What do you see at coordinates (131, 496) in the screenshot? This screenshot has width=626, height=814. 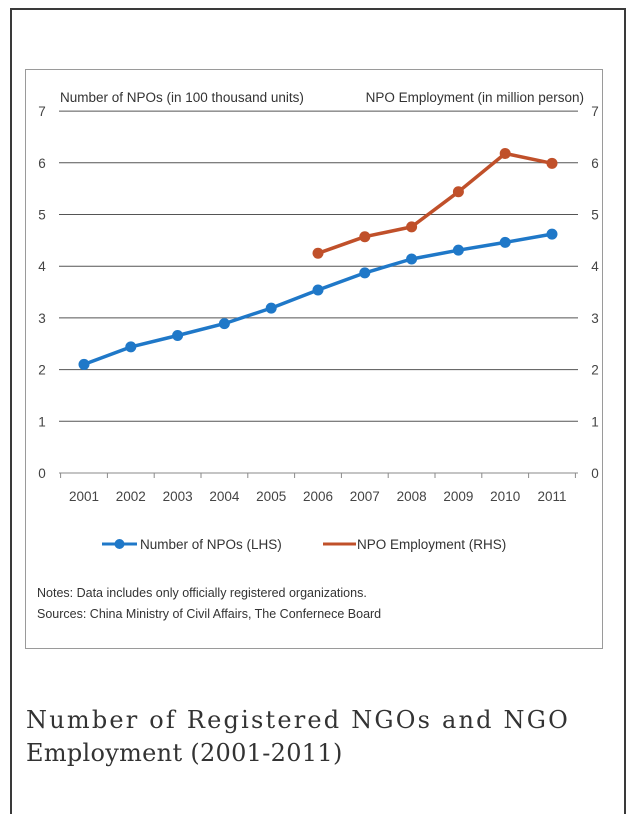 I see `x-tick-2002: 2002` at bounding box center [131, 496].